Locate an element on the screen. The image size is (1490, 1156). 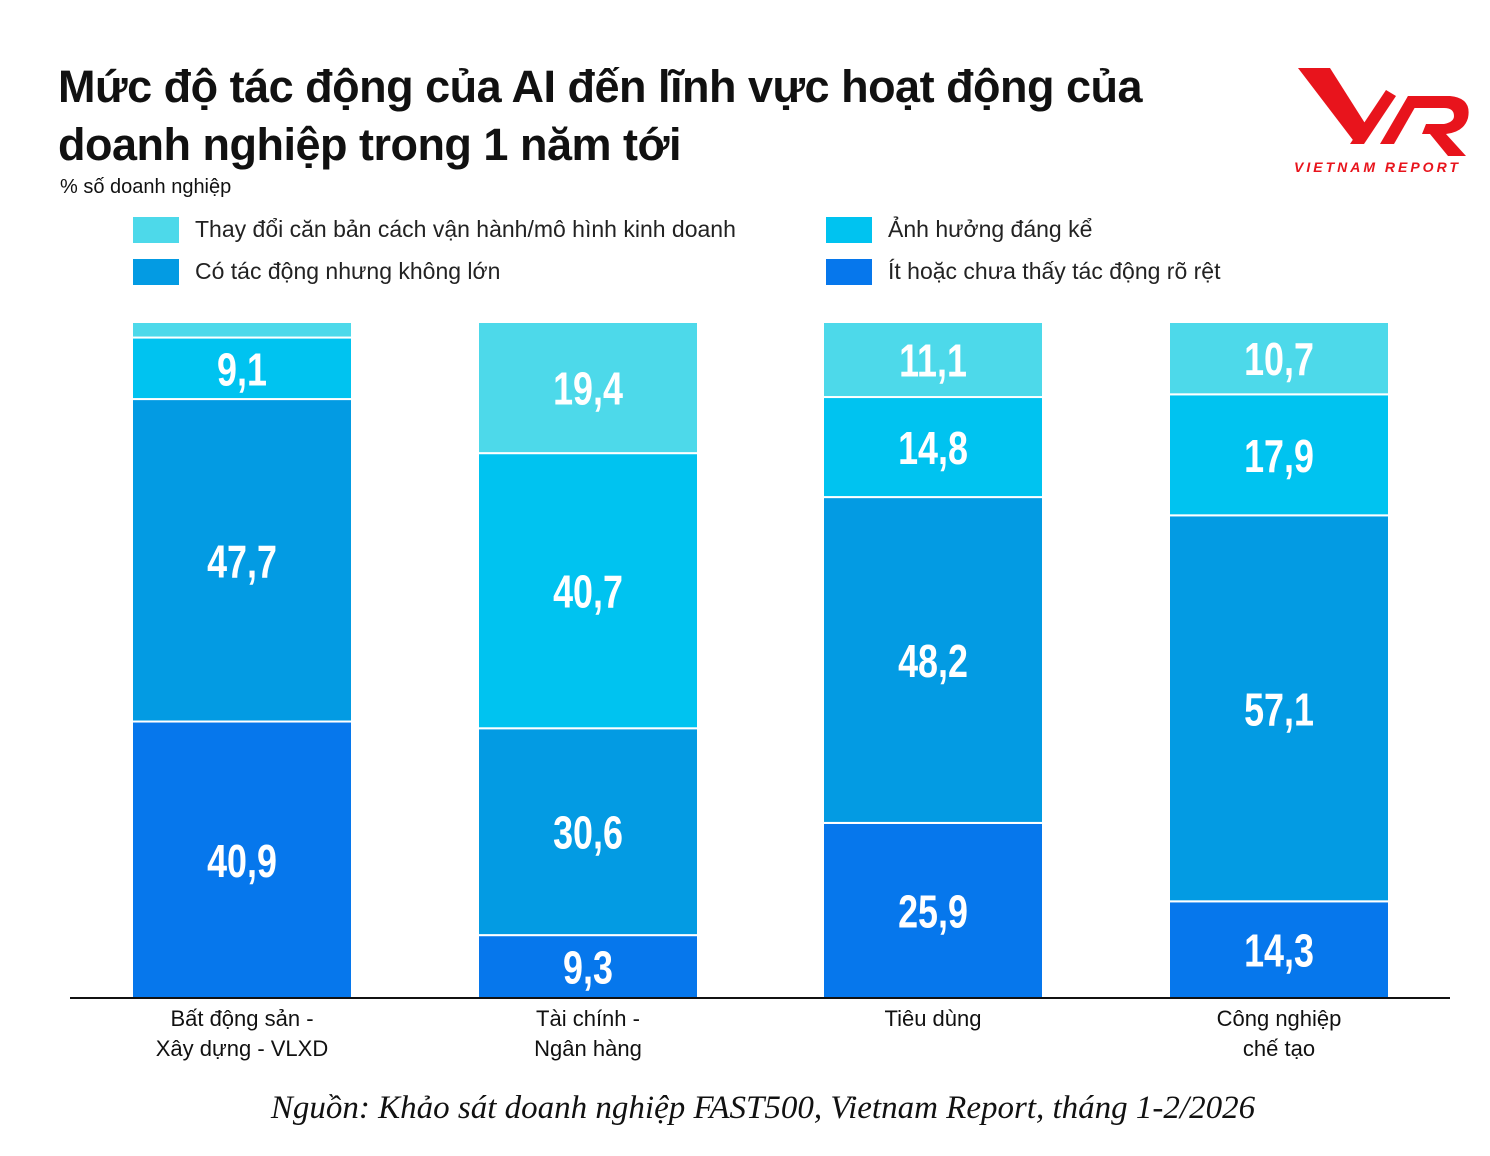
data-label: 19,4 is located at coordinates (588, 388).